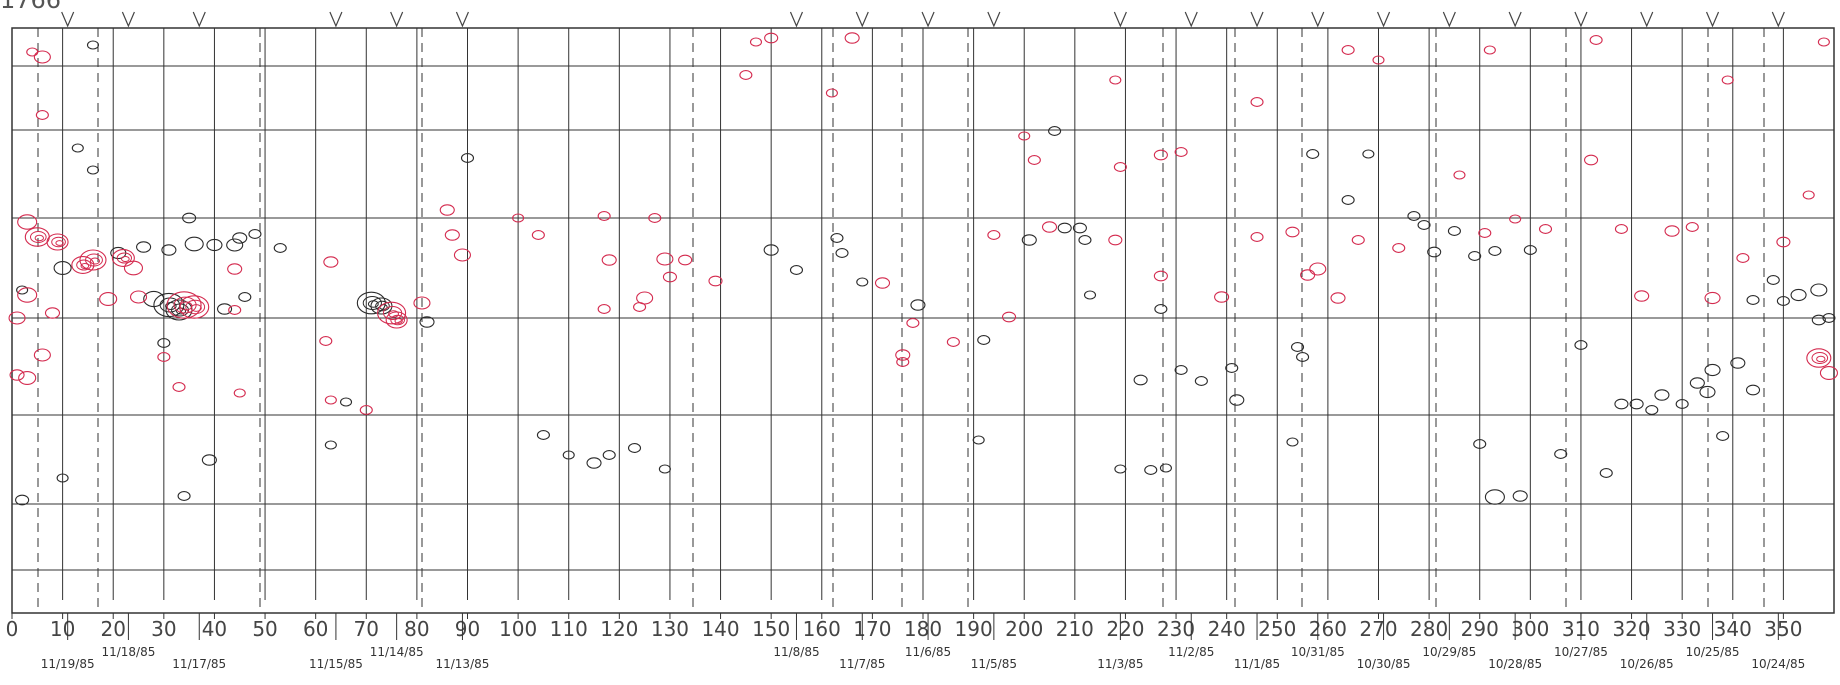  I want to click on tick-label: 160, so click(822, 629).